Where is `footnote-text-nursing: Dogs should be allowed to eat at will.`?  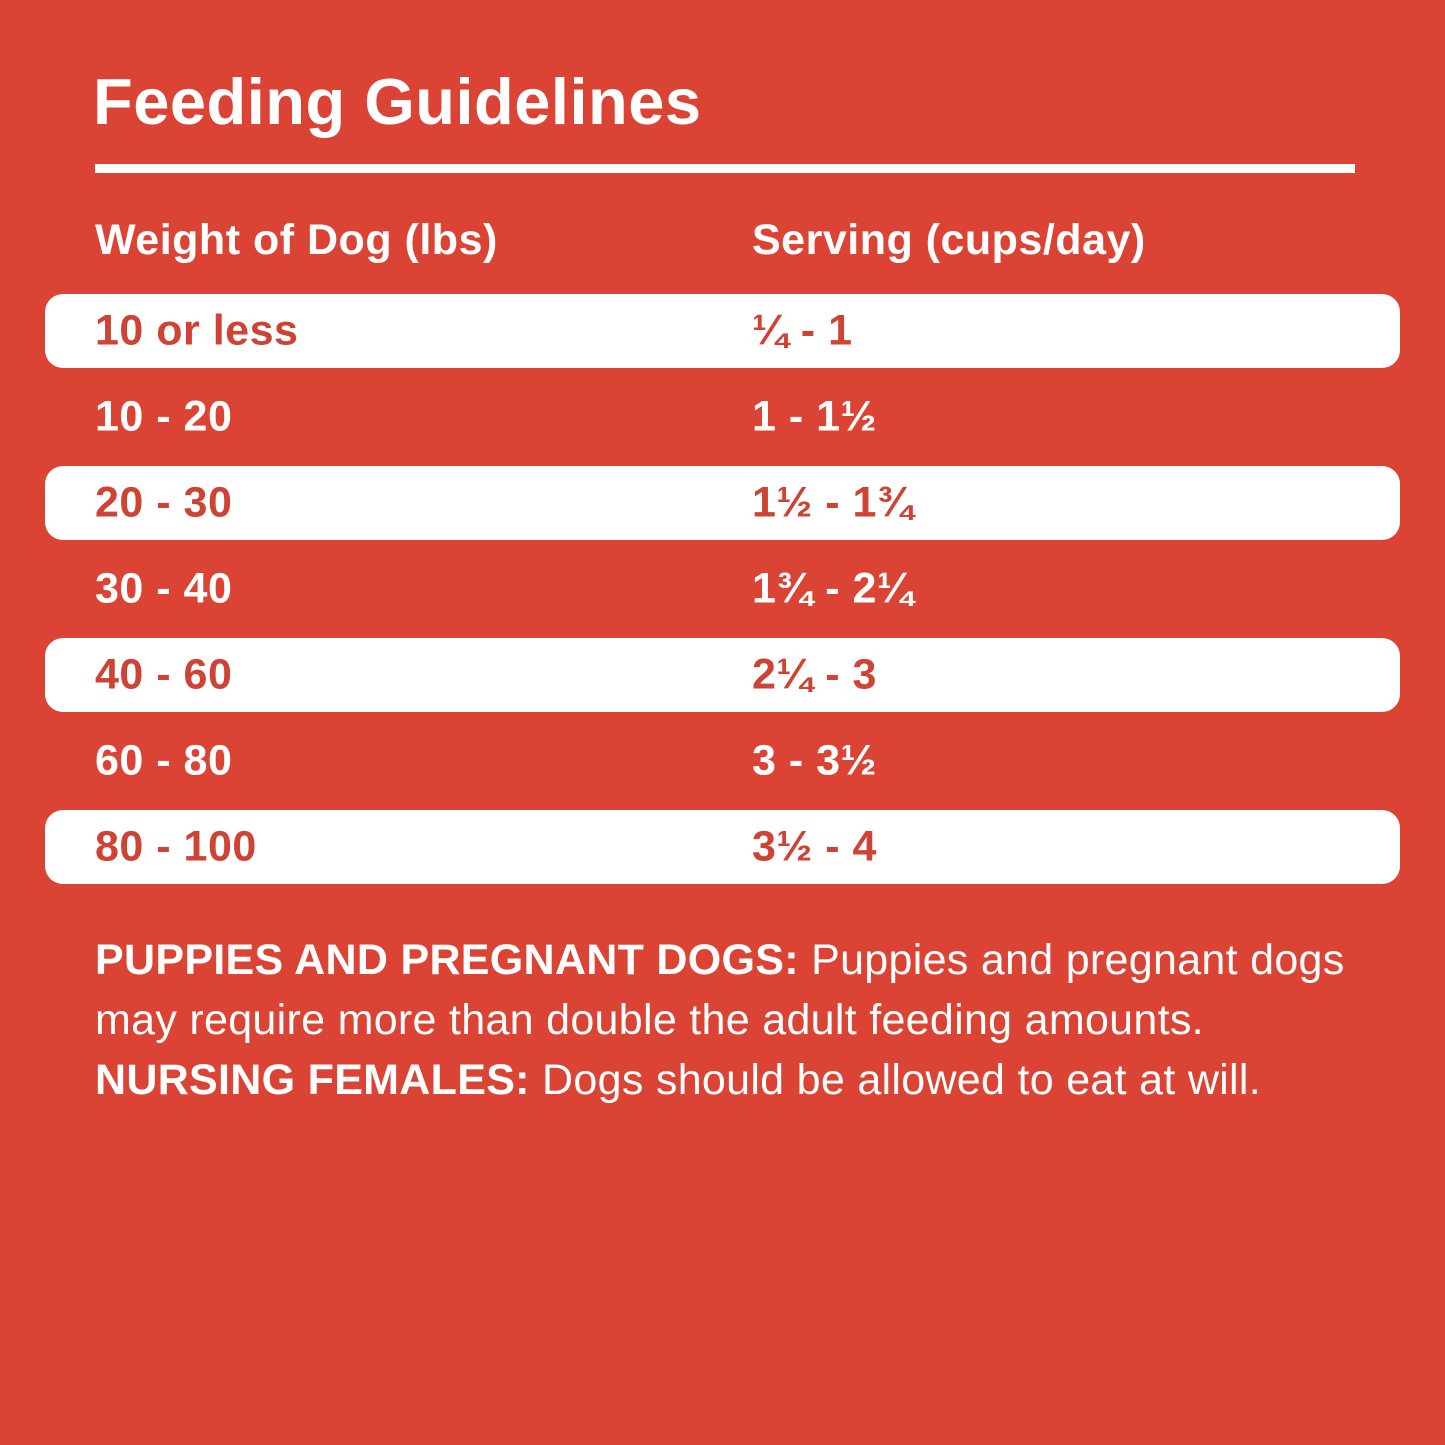 footnote-text-nursing: Dogs should be allowed to eat at will. is located at coordinates (895, 1080).